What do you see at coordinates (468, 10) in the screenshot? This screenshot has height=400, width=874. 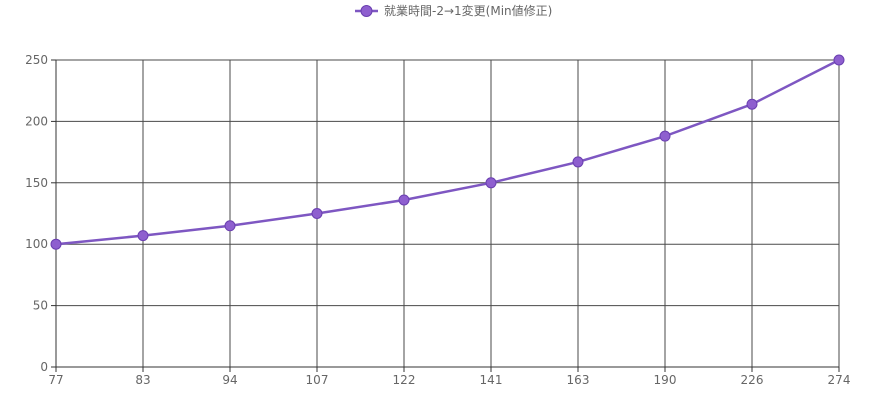 I see `legend-label: 就業時間-2→1変更(Min値修正)` at bounding box center [468, 10].